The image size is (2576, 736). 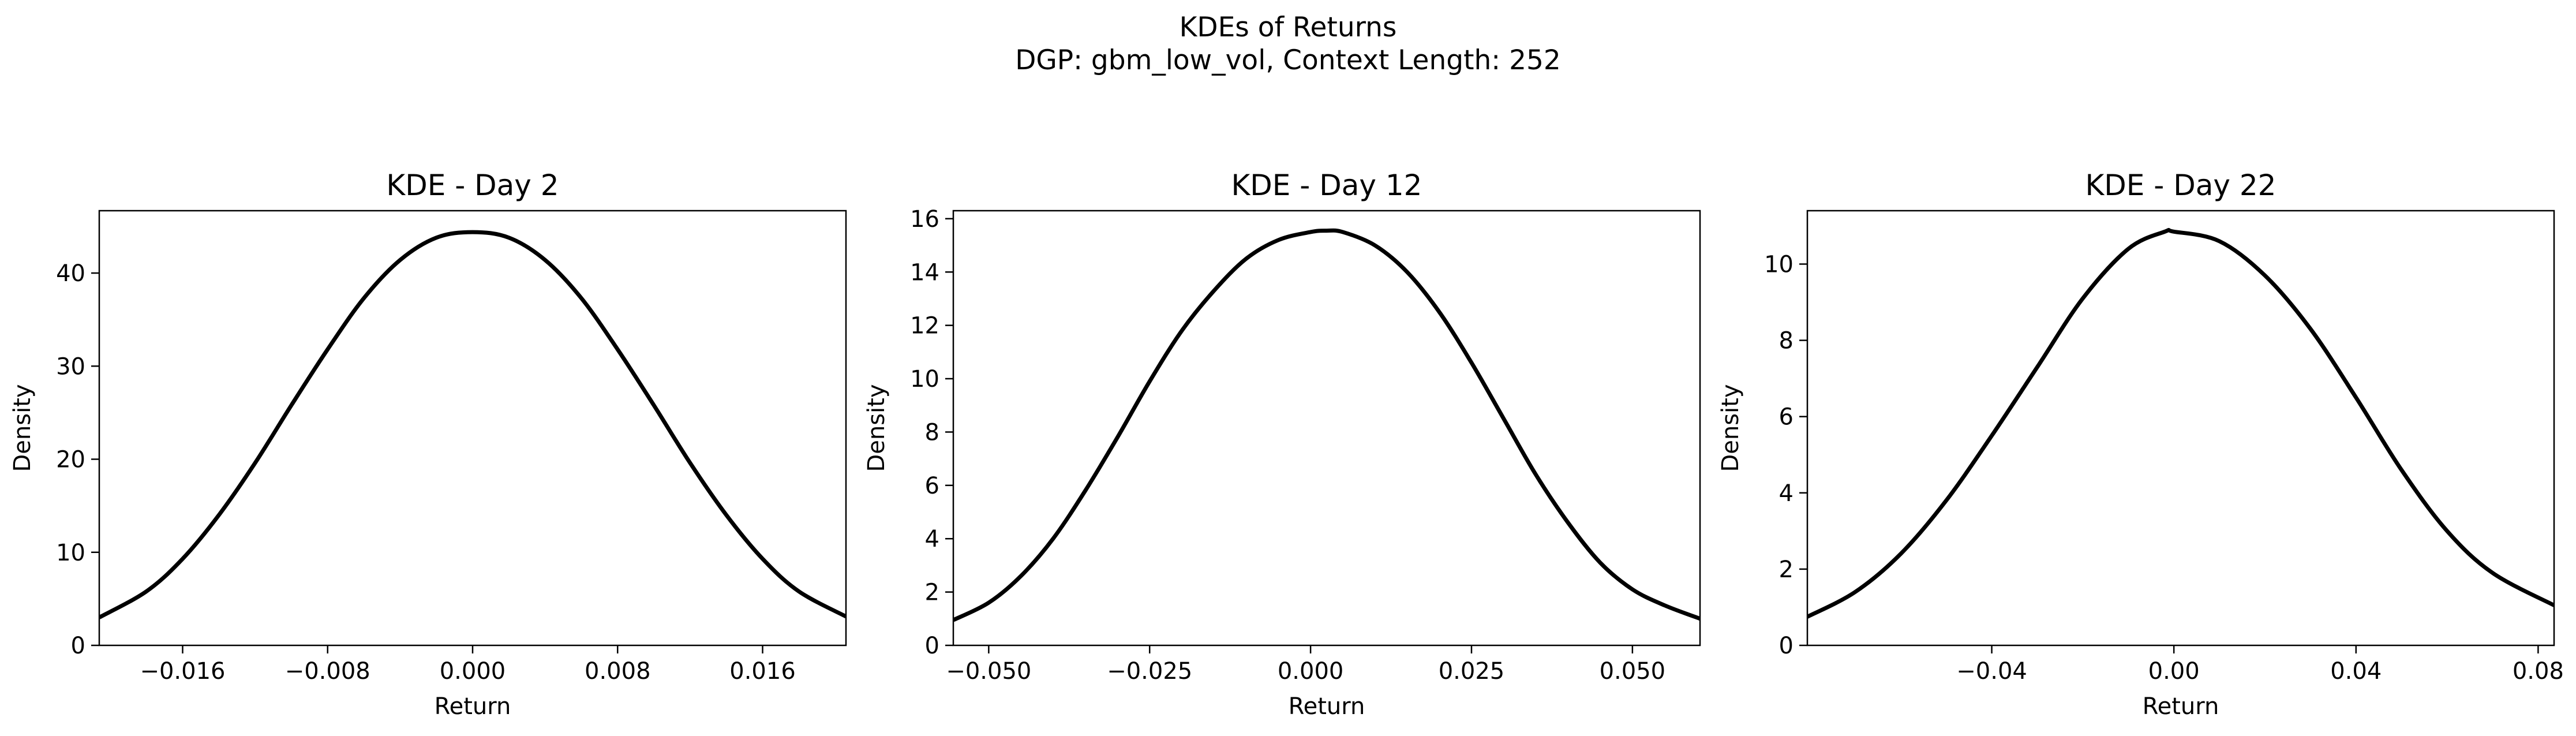 I want to click on x-tick-label: 0.04, so click(x=2356, y=671).